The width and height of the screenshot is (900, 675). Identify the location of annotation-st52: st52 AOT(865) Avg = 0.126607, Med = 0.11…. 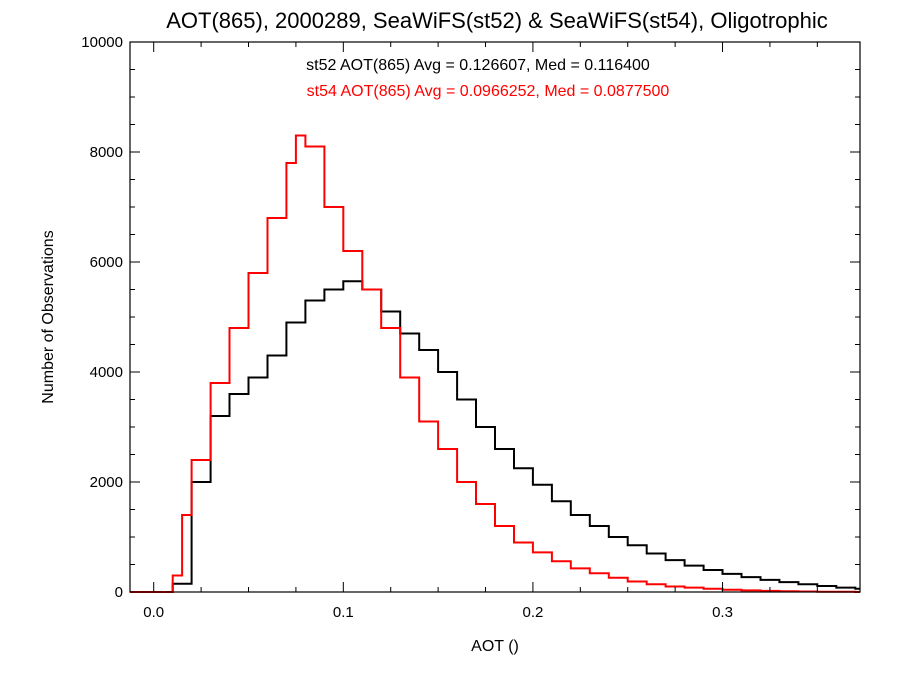
(478, 65).